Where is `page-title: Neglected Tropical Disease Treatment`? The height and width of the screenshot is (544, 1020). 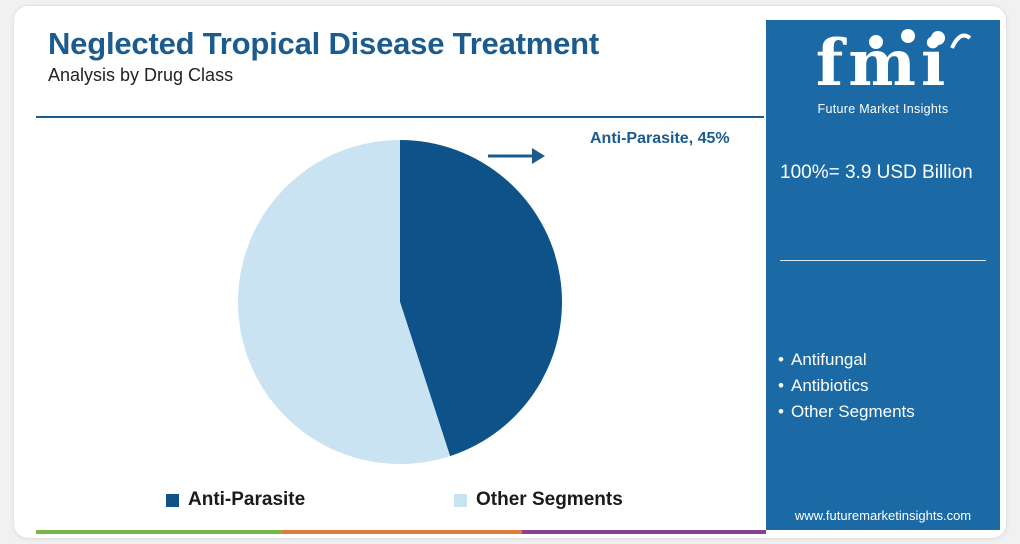
page-title: Neglected Tropical Disease Treatment is located at coordinates (324, 43).